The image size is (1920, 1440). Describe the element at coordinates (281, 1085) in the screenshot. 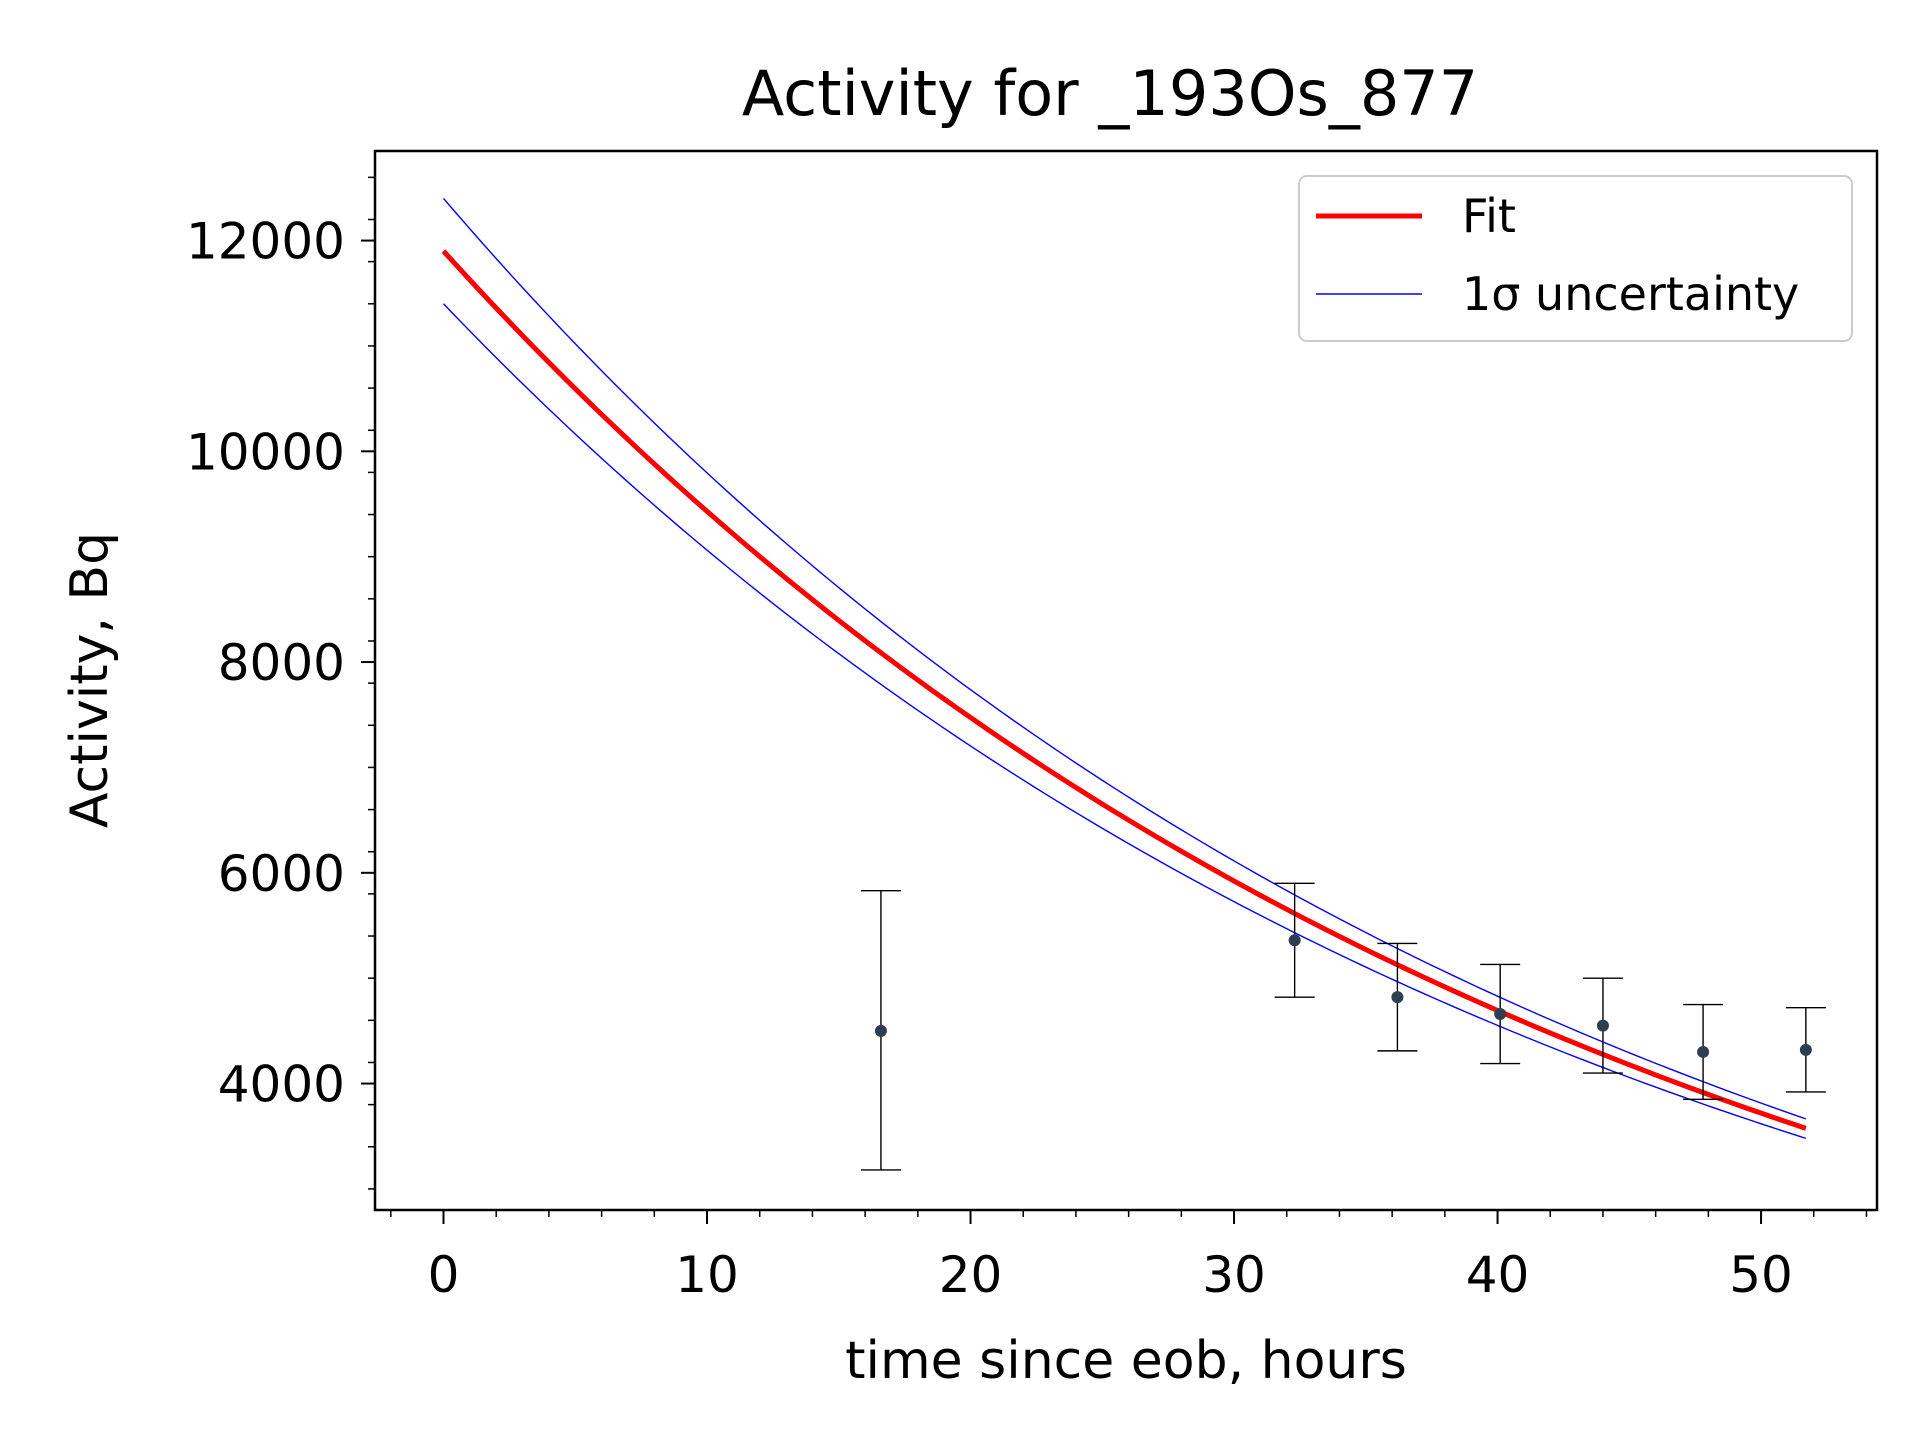

I see `y-tick-label-0: 4000` at that location.